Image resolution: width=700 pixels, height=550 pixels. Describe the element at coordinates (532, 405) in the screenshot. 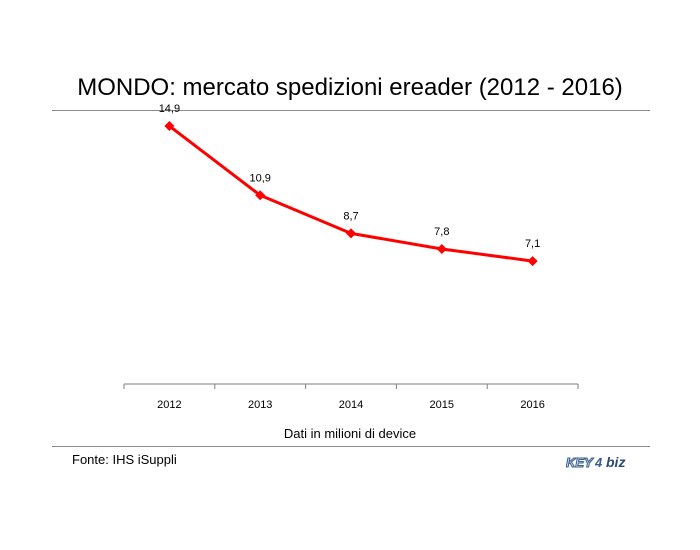

I see `x-tick-label: 2016` at that location.